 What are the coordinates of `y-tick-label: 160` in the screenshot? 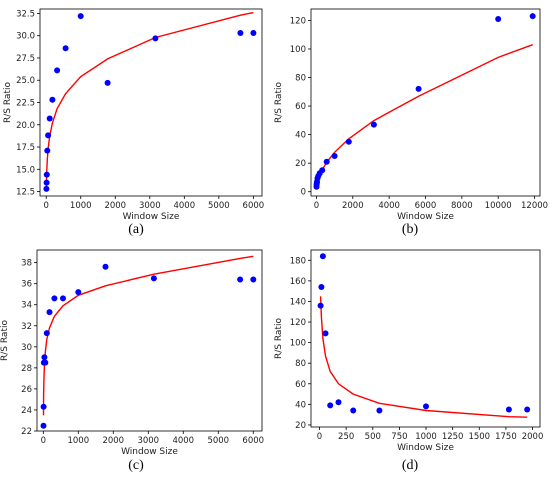 It's located at (298, 282).